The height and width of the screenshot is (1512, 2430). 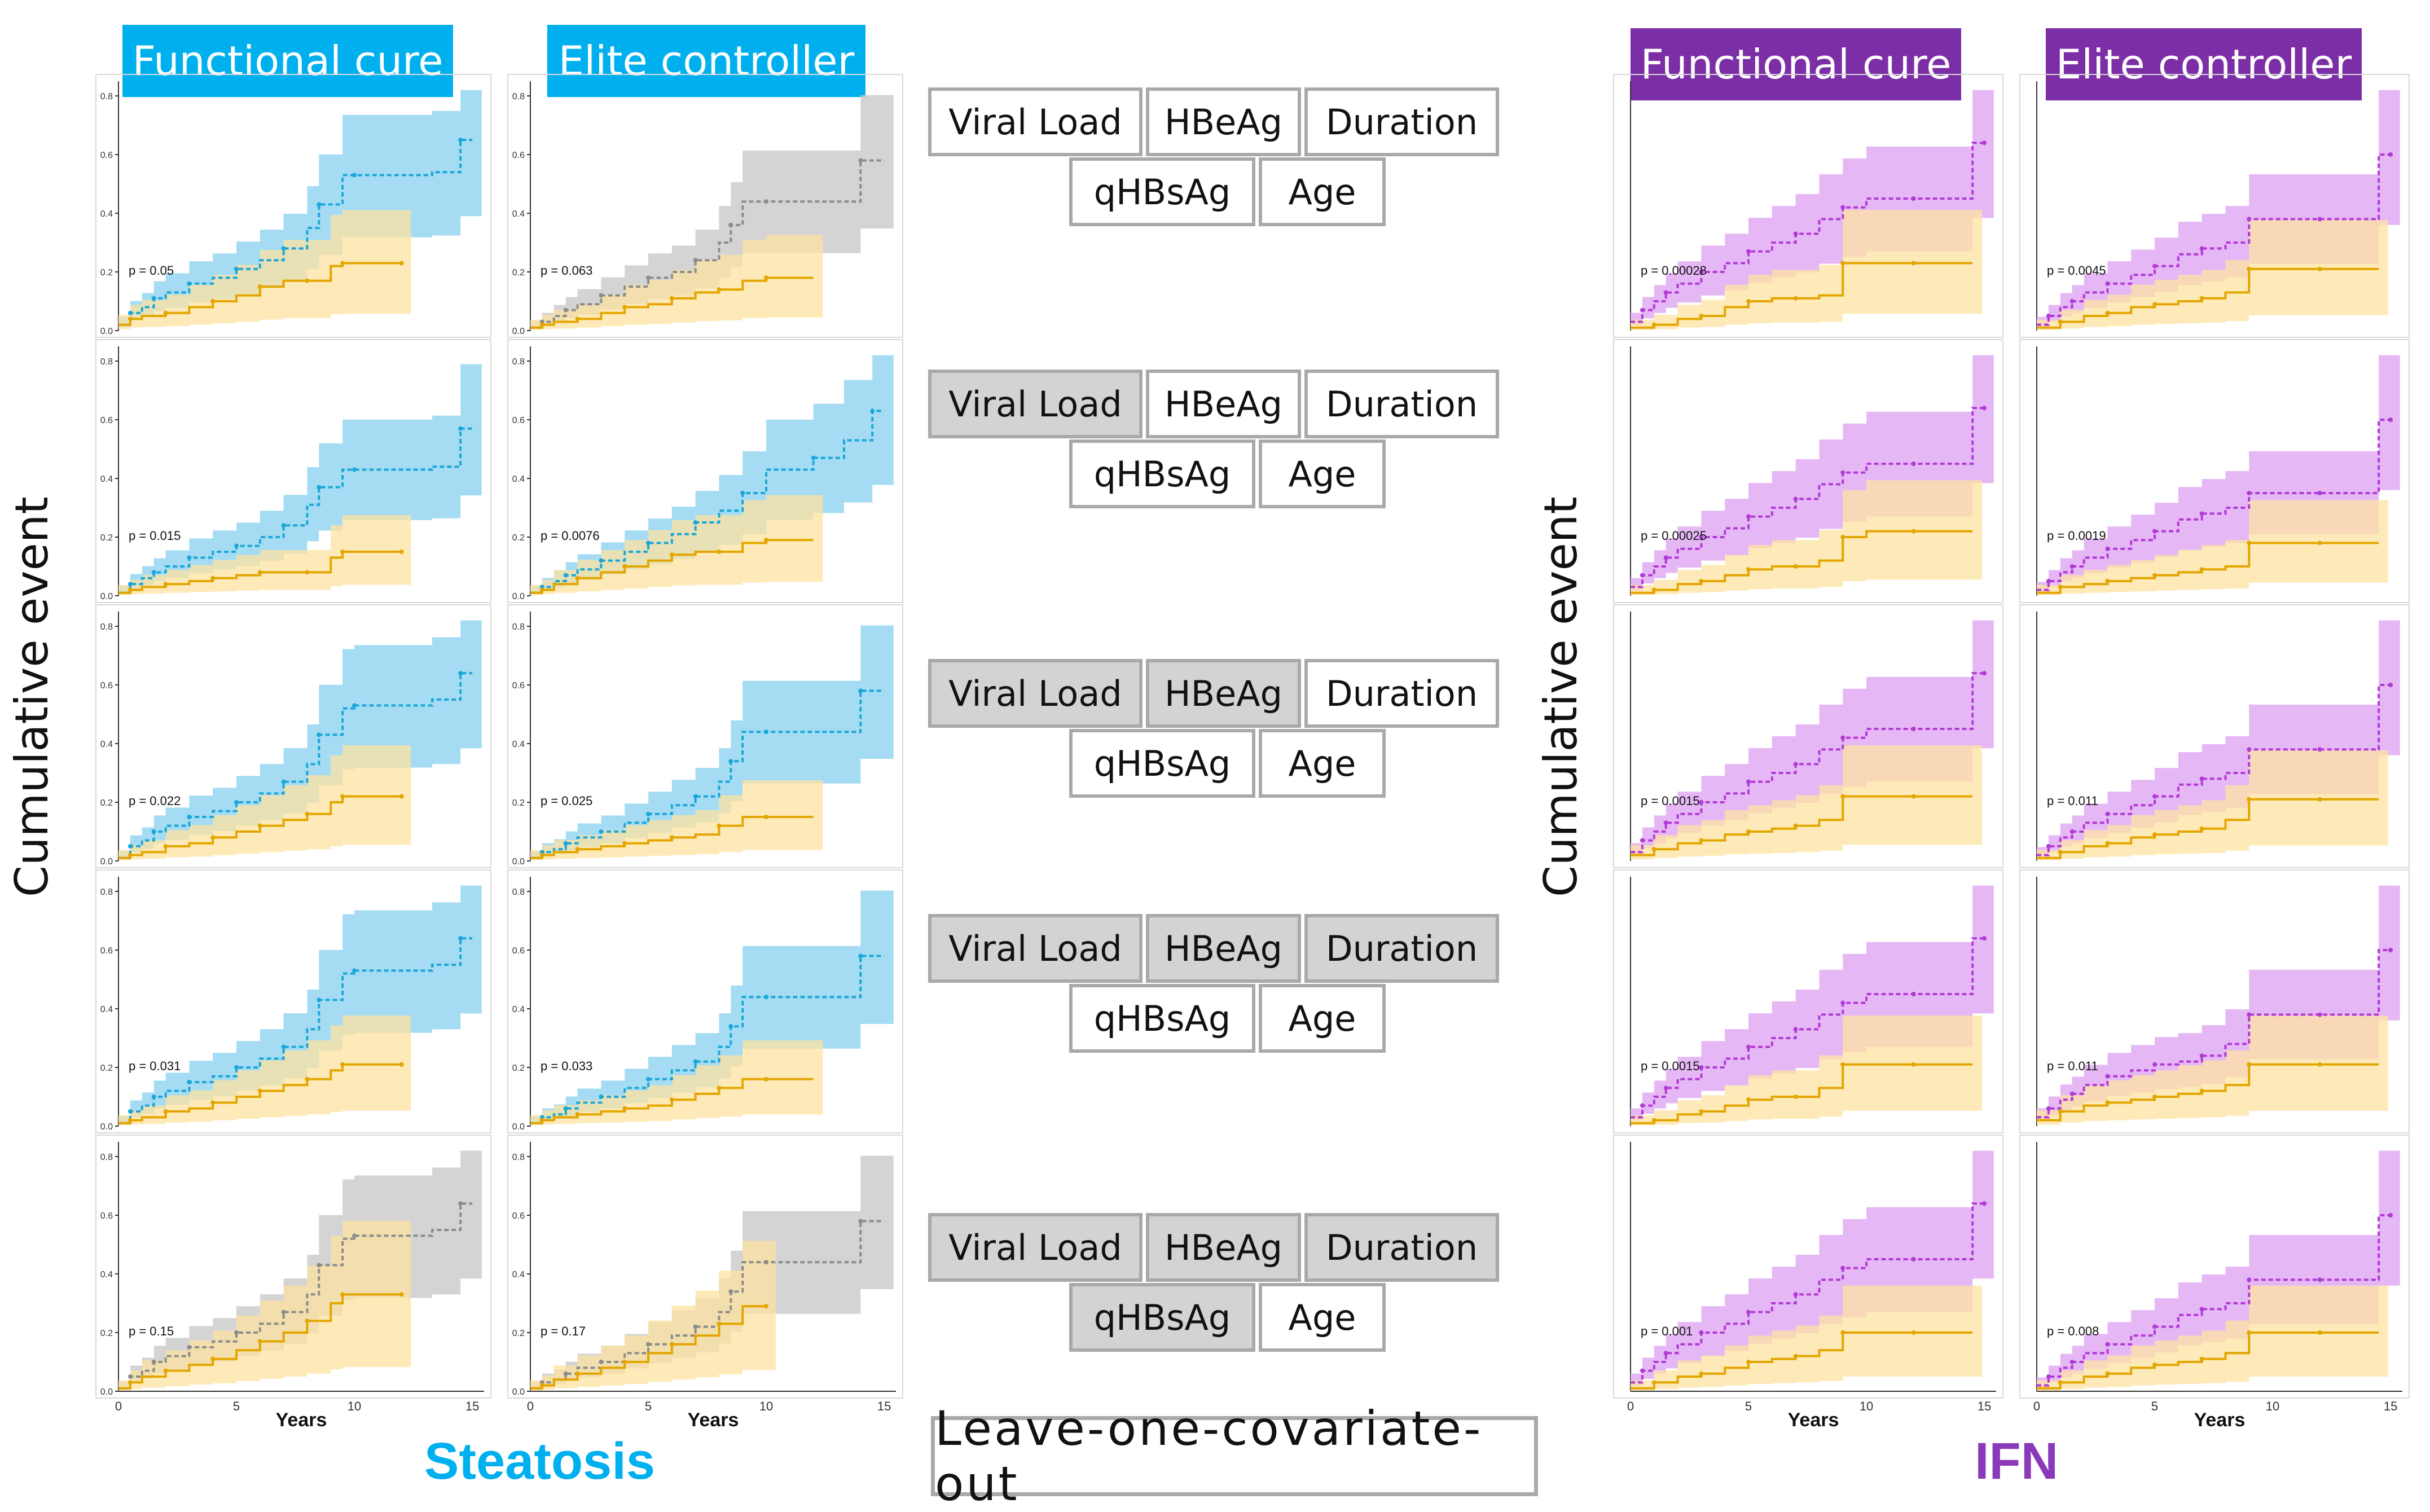 I want to click on p-value-label: p = 0.015, so click(x=155, y=536).